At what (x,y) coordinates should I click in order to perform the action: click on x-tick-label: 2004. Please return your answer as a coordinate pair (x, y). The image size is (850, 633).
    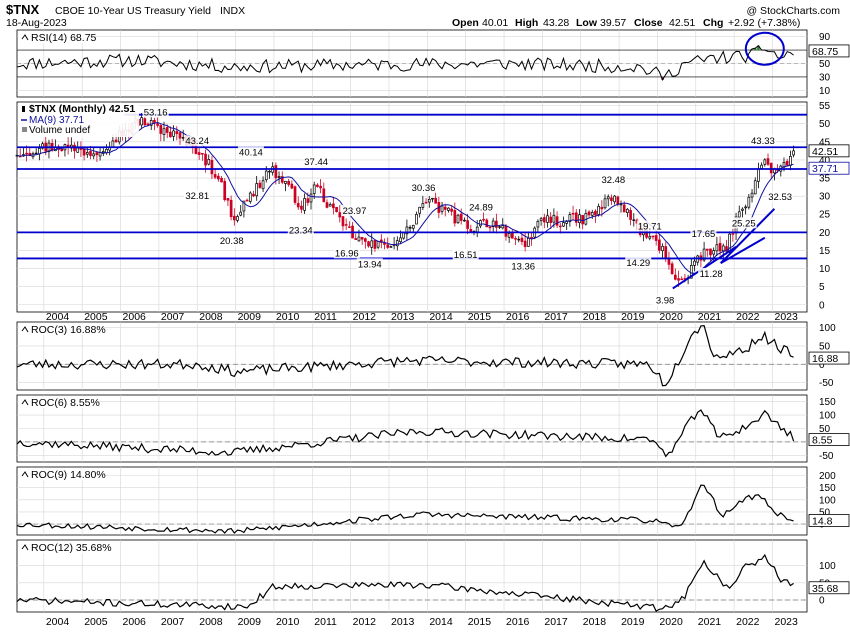
    Looking at the image, I should click on (58, 317).